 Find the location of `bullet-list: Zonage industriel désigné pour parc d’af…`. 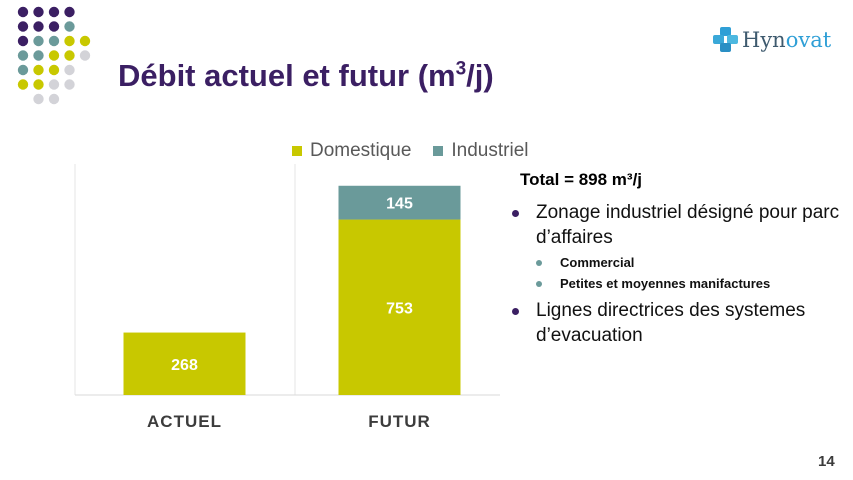

bullet-list: Zonage industriel désigné pour parc d’af… is located at coordinates (676, 274).